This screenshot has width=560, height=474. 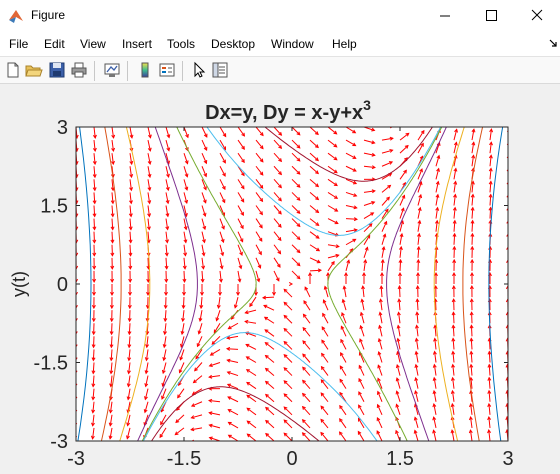 What do you see at coordinates (34, 70) in the screenshot?
I see `open-file-icon` at bounding box center [34, 70].